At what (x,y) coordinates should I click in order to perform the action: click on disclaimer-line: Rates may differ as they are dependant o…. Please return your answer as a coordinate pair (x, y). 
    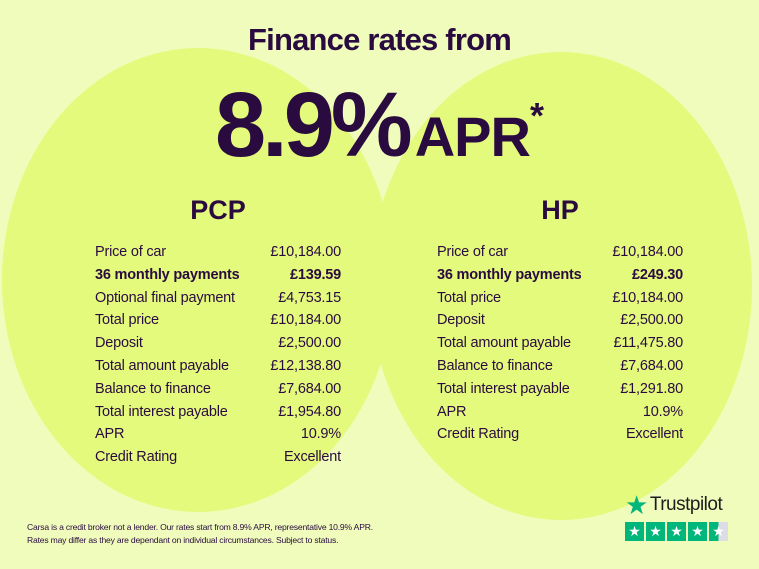
    Looking at the image, I should click on (183, 539).